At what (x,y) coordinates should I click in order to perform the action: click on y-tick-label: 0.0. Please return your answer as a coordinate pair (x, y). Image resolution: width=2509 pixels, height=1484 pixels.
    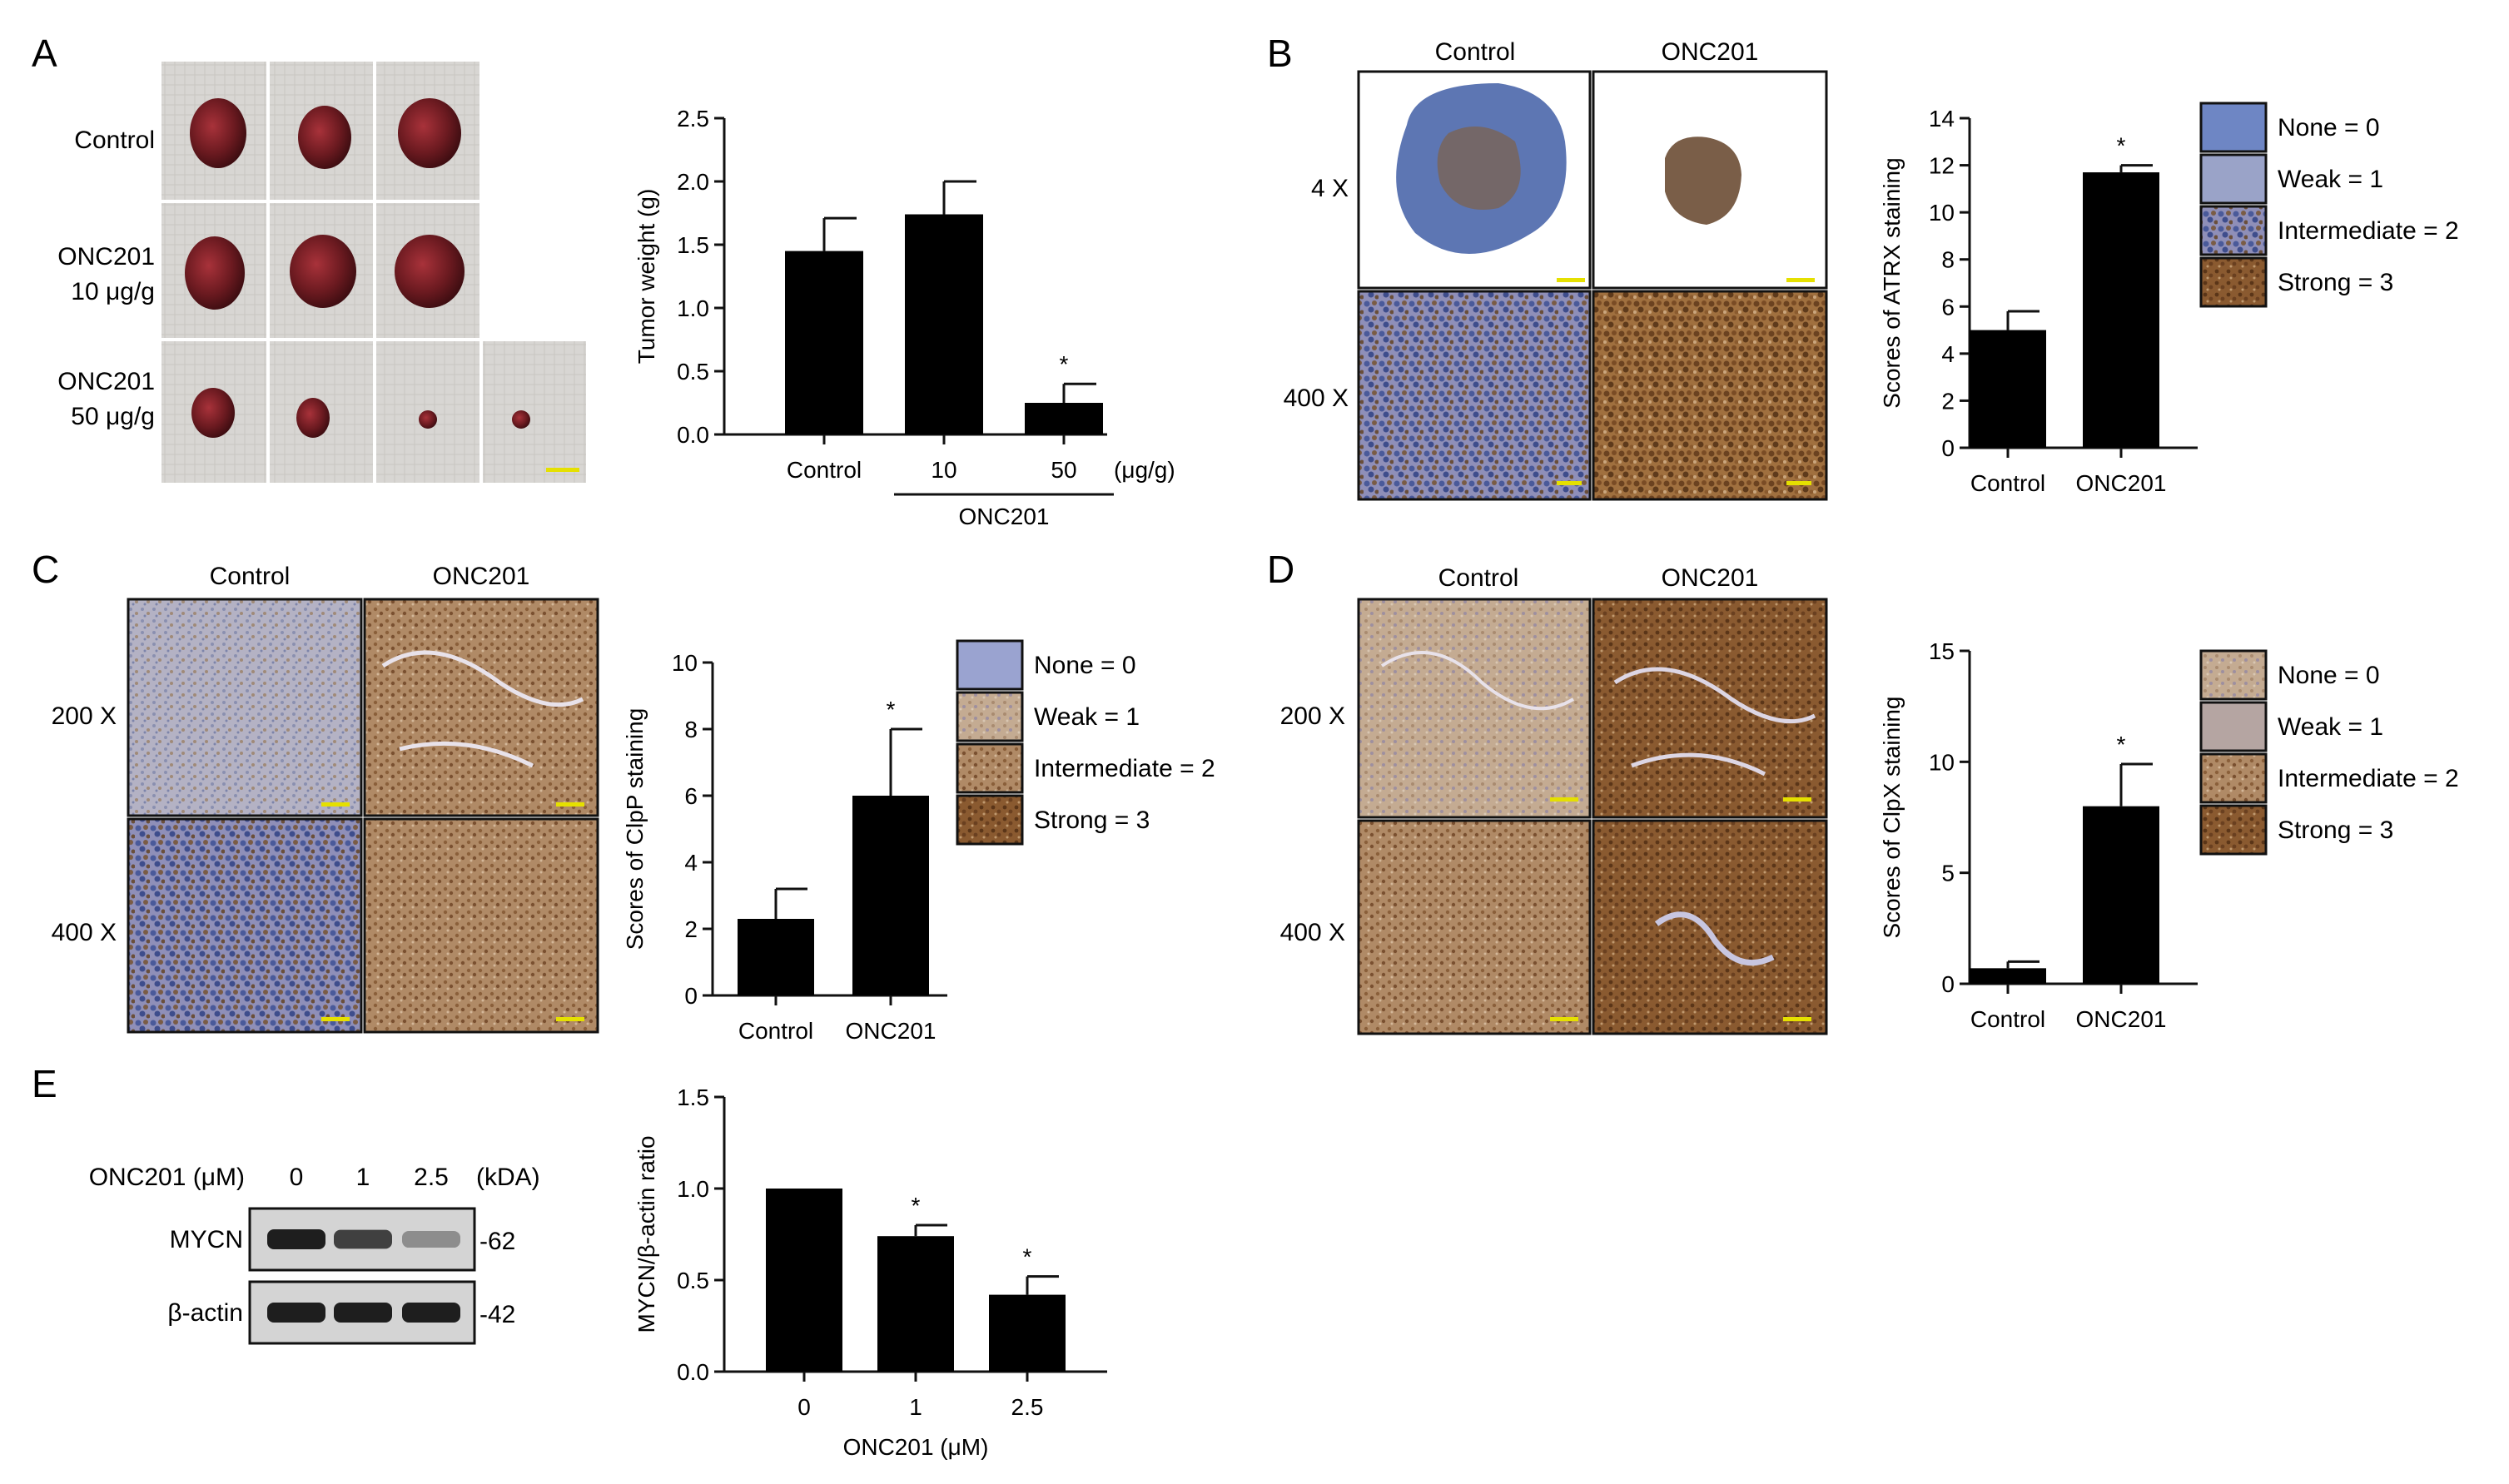
    Looking at the image, I should click on (693, 435).